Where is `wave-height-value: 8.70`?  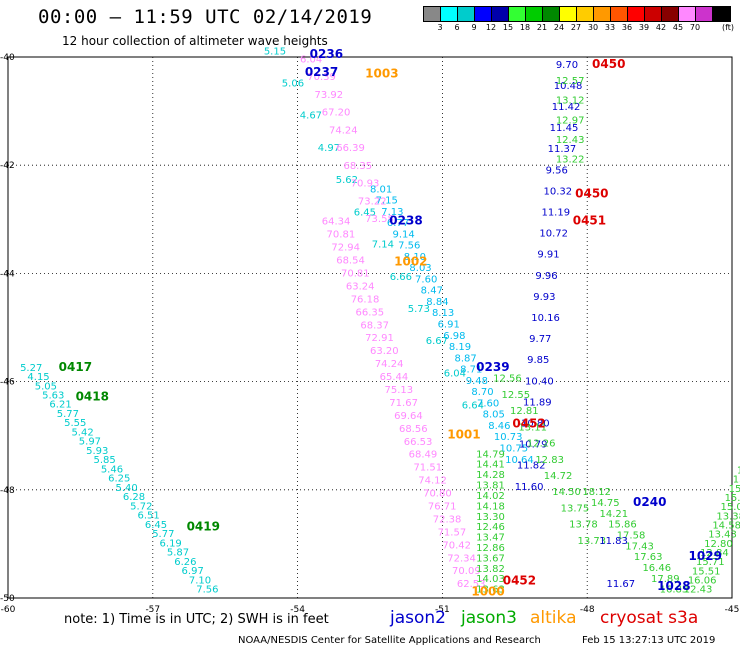
wave-height-value: 8.70 is located at coordinates (482, 392).